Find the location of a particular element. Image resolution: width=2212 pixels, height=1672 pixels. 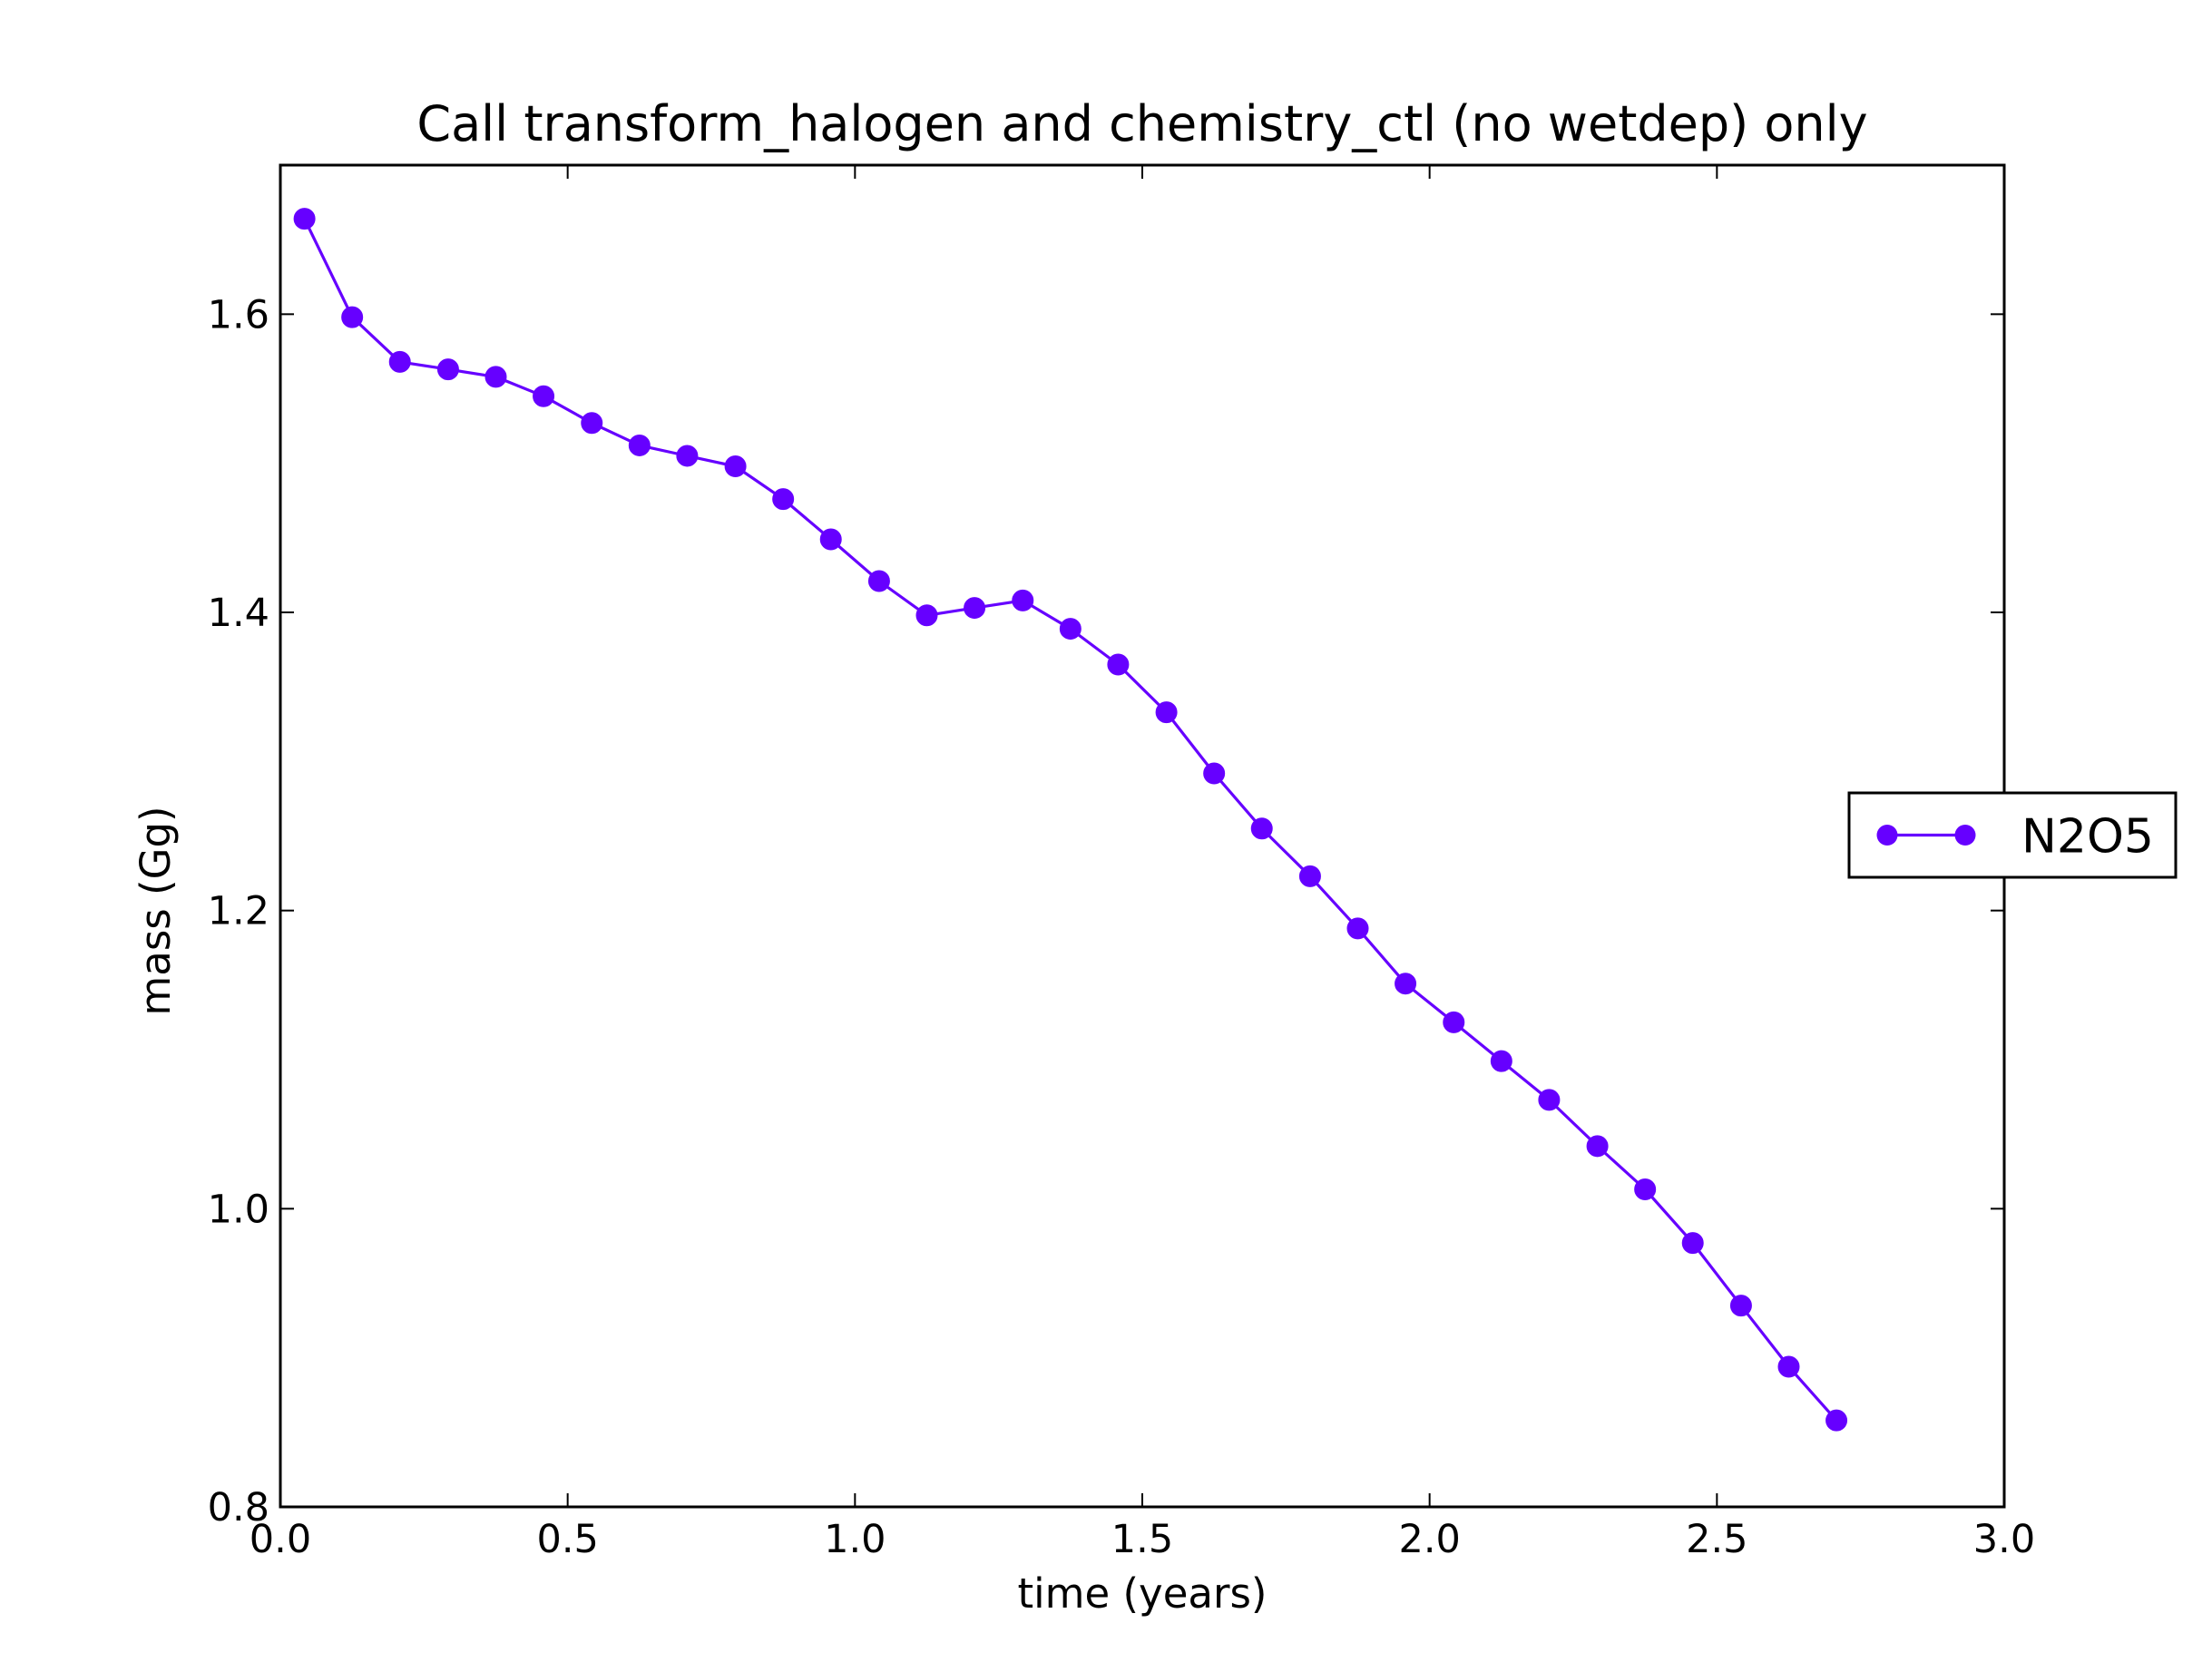

legend: N2O5 is located at coordinates (2012, 835).